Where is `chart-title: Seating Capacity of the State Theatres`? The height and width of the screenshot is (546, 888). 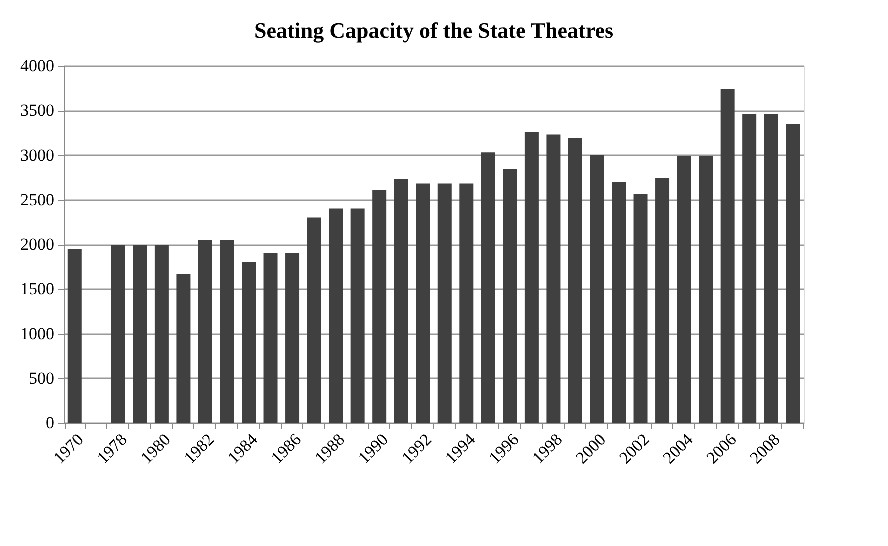 chart-title: Seating Capacity of the State Theatres is located at coordinates (434, 30).